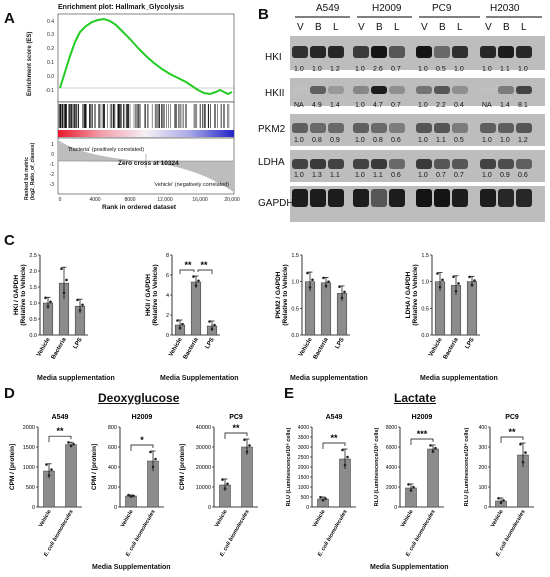 The image size is (550, 577). Describe the element at coordinates (512, 417) in the screenshot. I see `chart-title: PC9` at that location.